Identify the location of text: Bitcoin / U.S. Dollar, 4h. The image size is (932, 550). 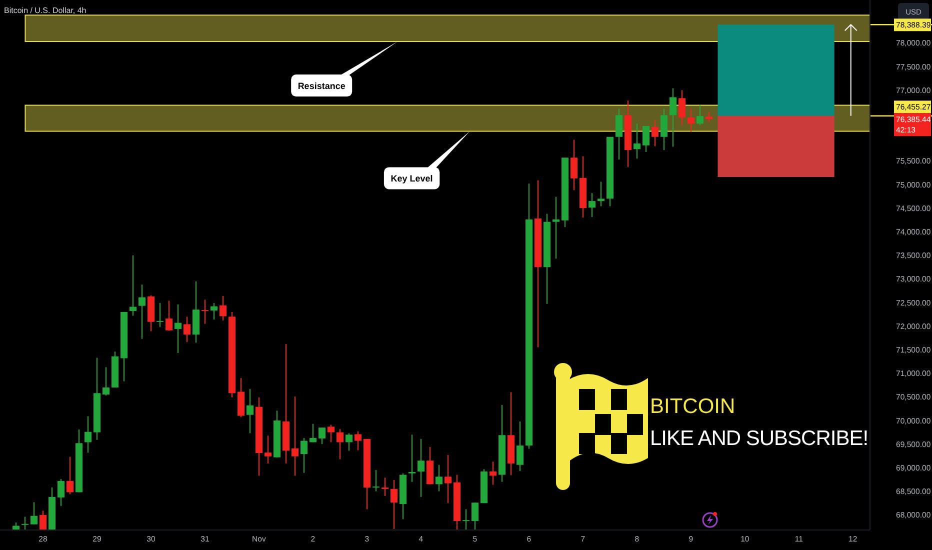
(45, 10).